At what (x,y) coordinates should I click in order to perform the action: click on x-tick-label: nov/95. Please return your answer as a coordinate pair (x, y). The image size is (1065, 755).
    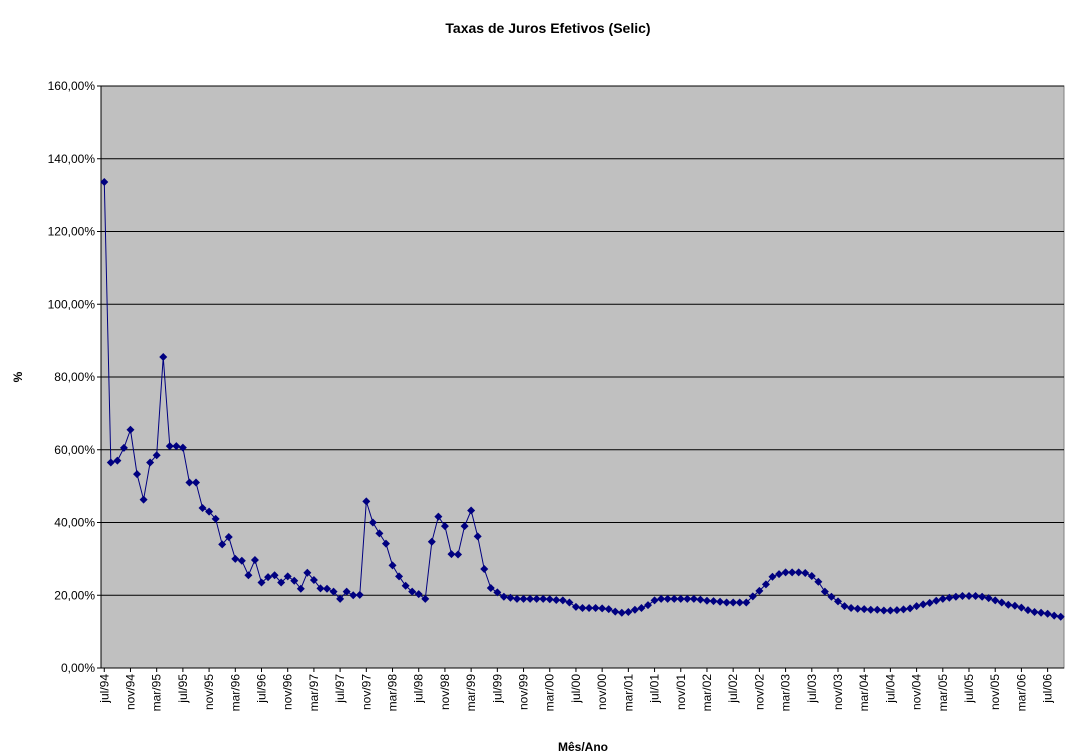
    Looking at the image, I should click on (209, 692).